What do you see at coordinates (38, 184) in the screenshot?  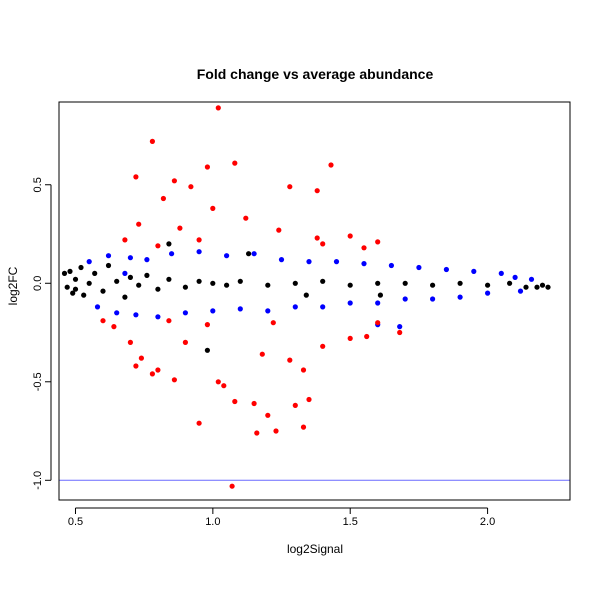 I see `y-tick-label: 0.5` at bounding box center [38, 184].